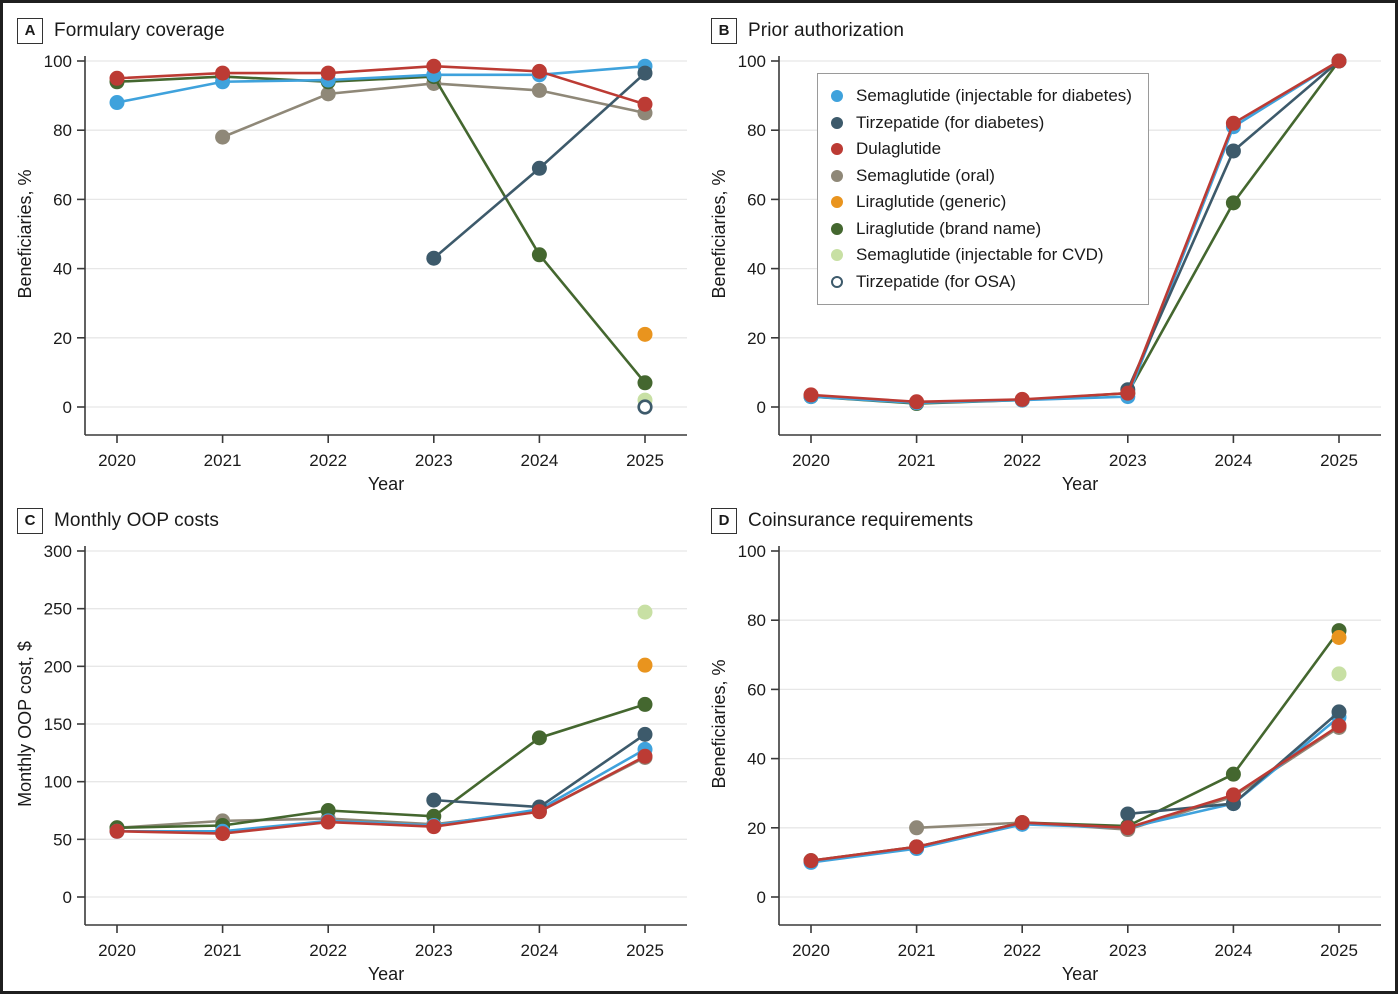  I want to click on y-tick-label: 20, so click(756, 338).